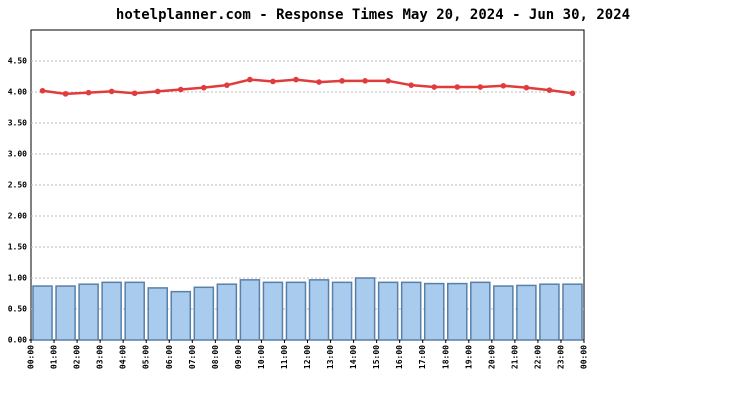 Image resolution: width=750 pixels, height=400 pixels. Describe the element at coordinates (491, 357) in the screenshot. I see `x-tick-label: 20:00` at that location.